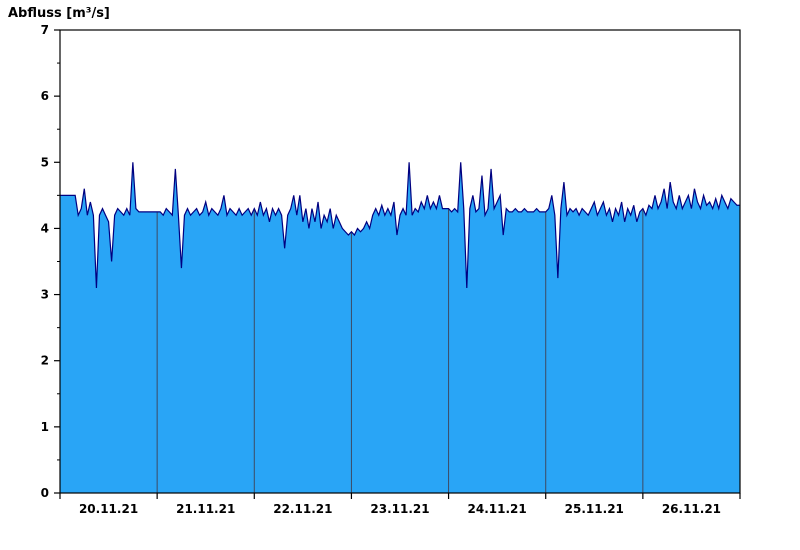 This screenshot has width=800, height=550. What do you see at coordinates (45, 228) in the screenshot?
I see `y-axis-tick-label: 4` at bounding box center [45, 228].